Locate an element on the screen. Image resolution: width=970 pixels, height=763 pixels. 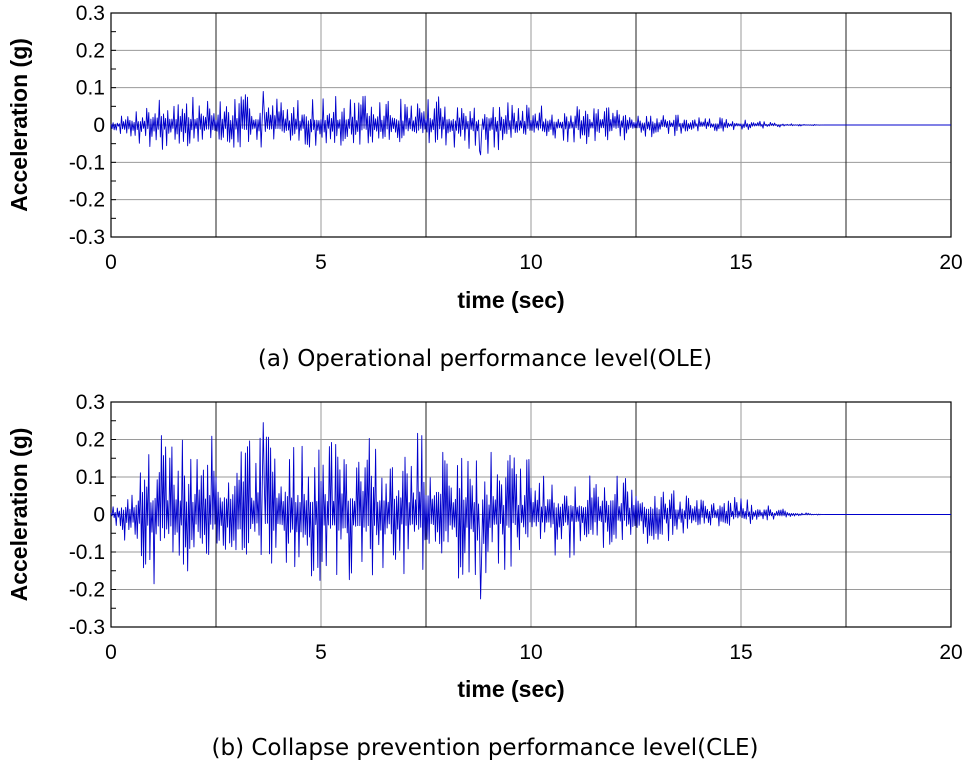
figure-caption: (a) Operational performance level(OLE) is located at coordinates (485, 359).